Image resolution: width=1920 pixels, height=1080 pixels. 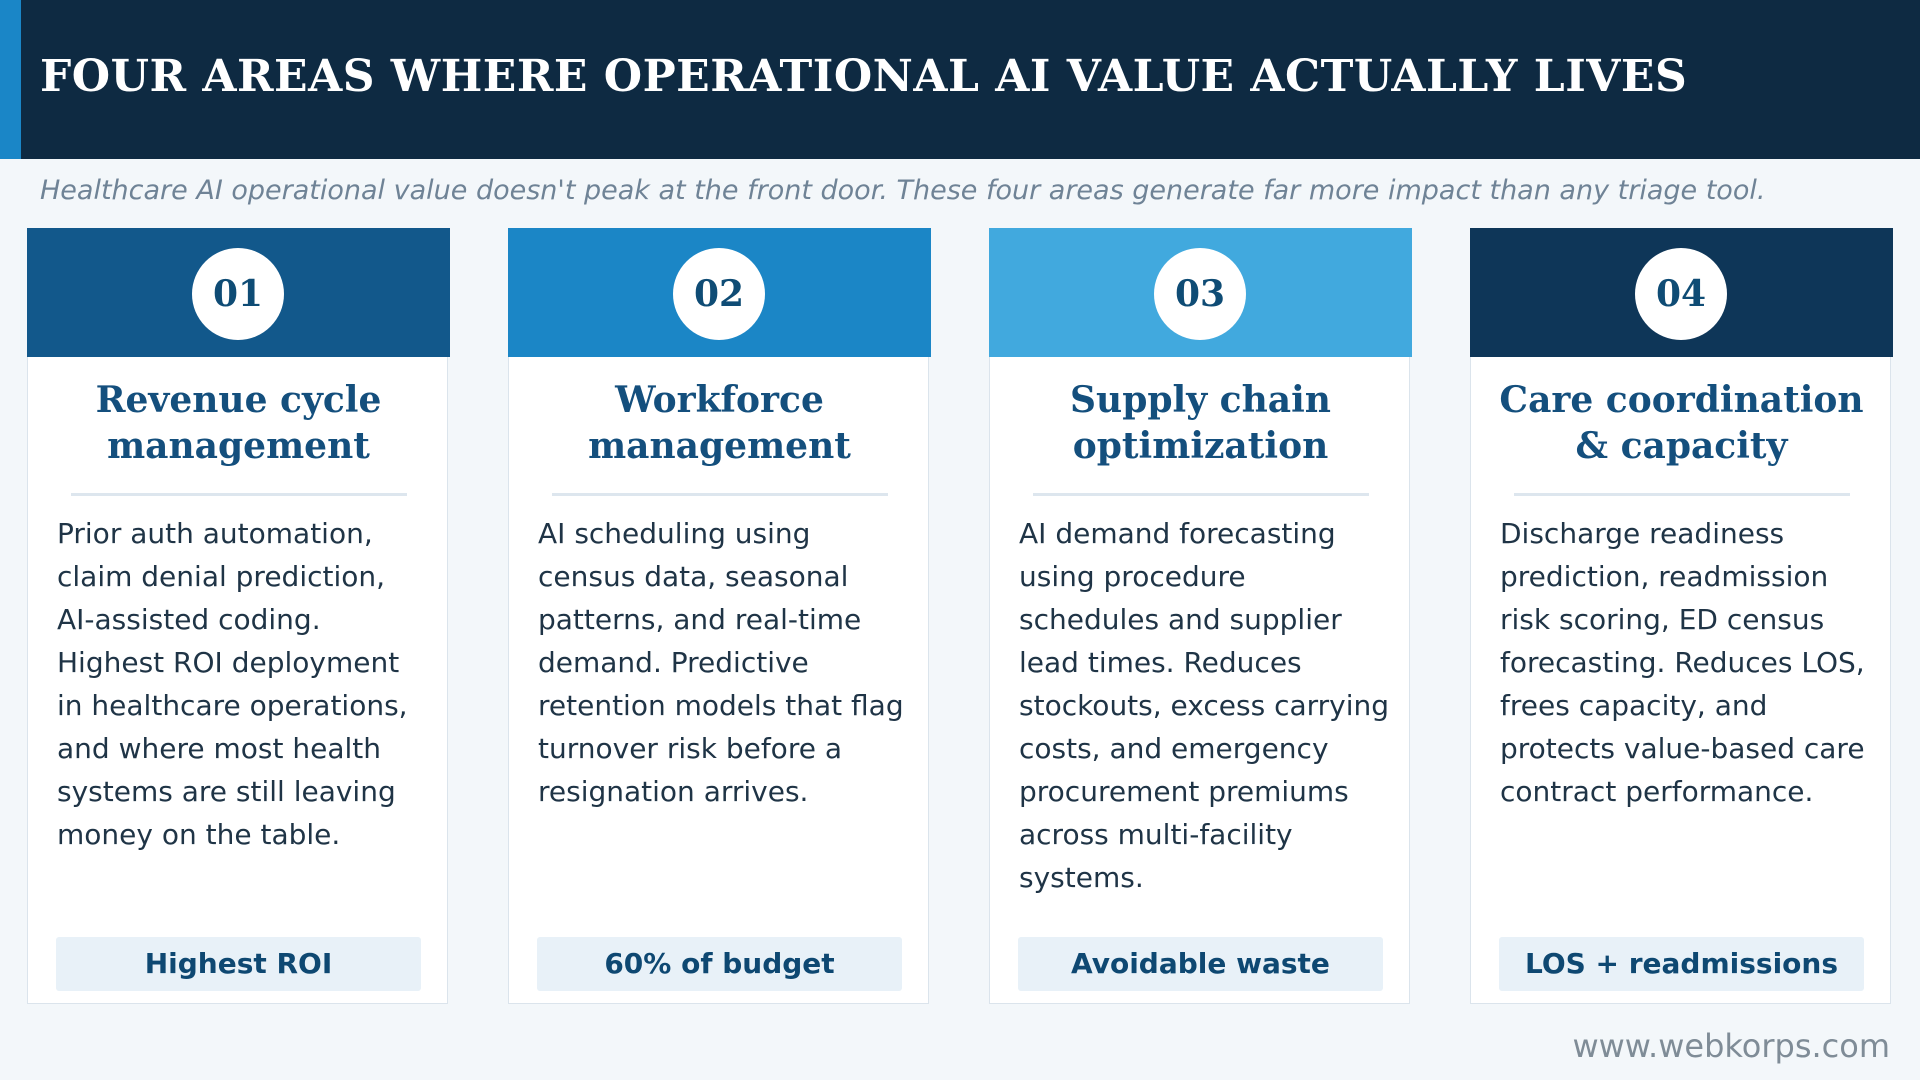 What do you see at coordinates (1200, 964) in the screenshot?
I see `card-tag: Avoidable waste` at bounding box center [1200, 964].